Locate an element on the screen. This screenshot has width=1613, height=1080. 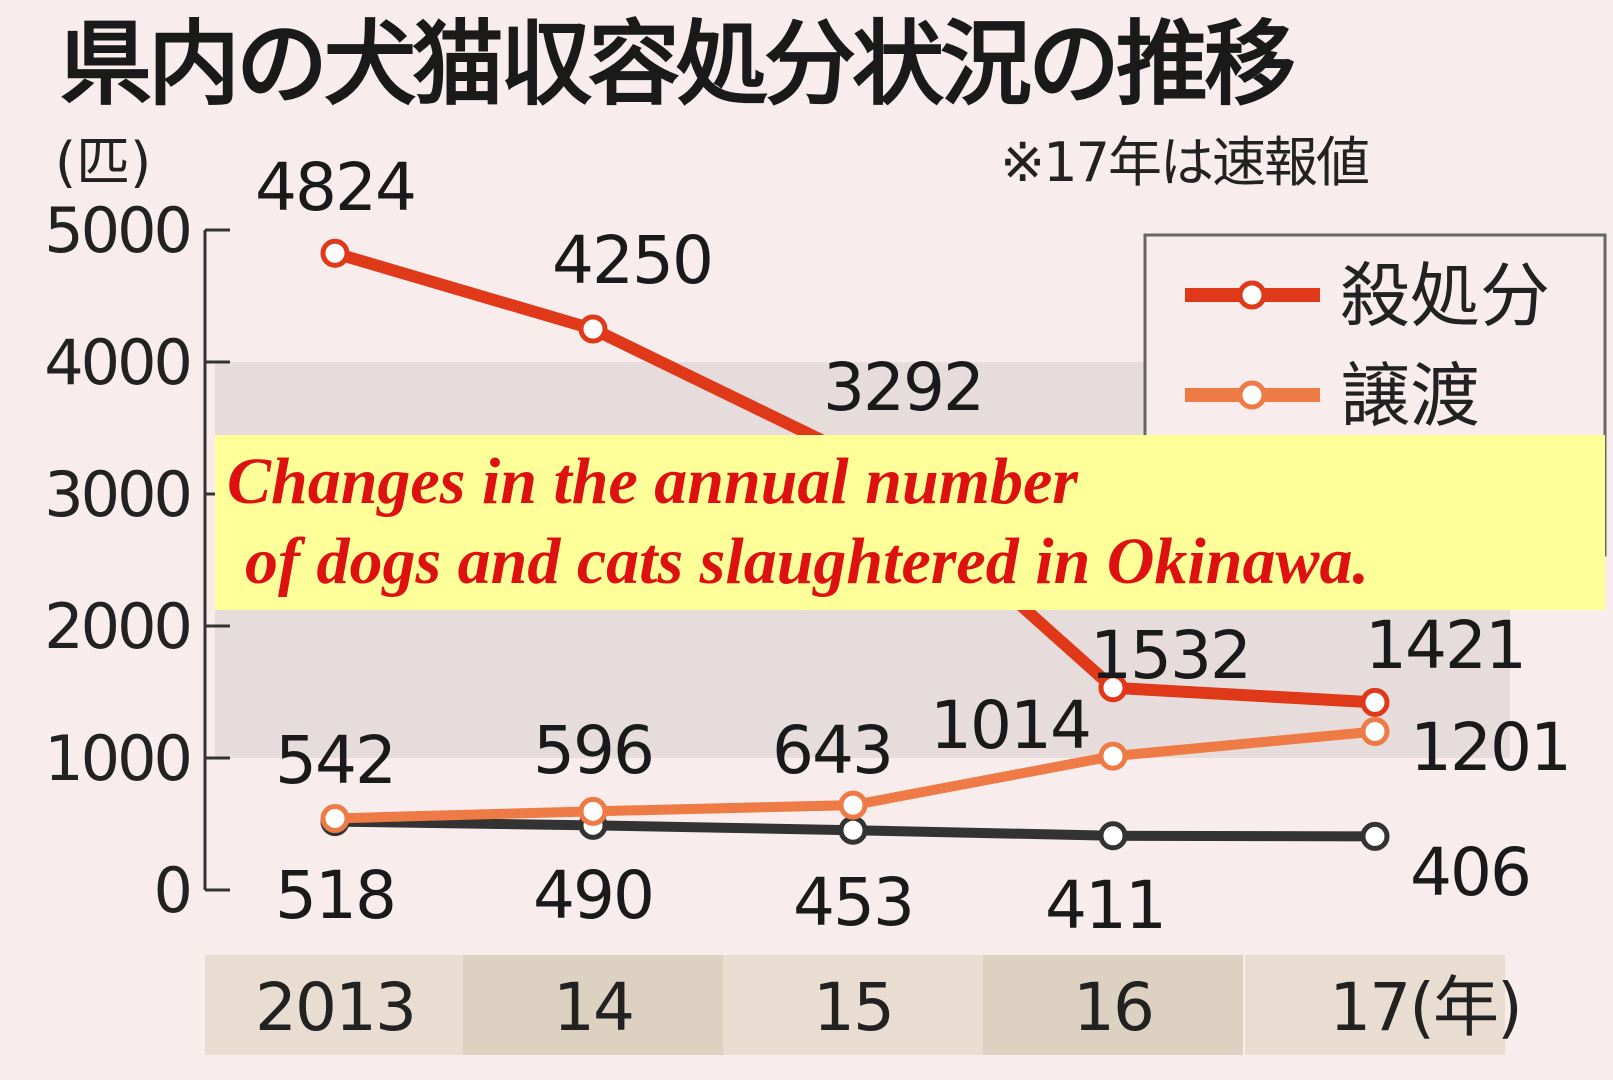
data-label: 411 is located at coordinates (1105, 905).